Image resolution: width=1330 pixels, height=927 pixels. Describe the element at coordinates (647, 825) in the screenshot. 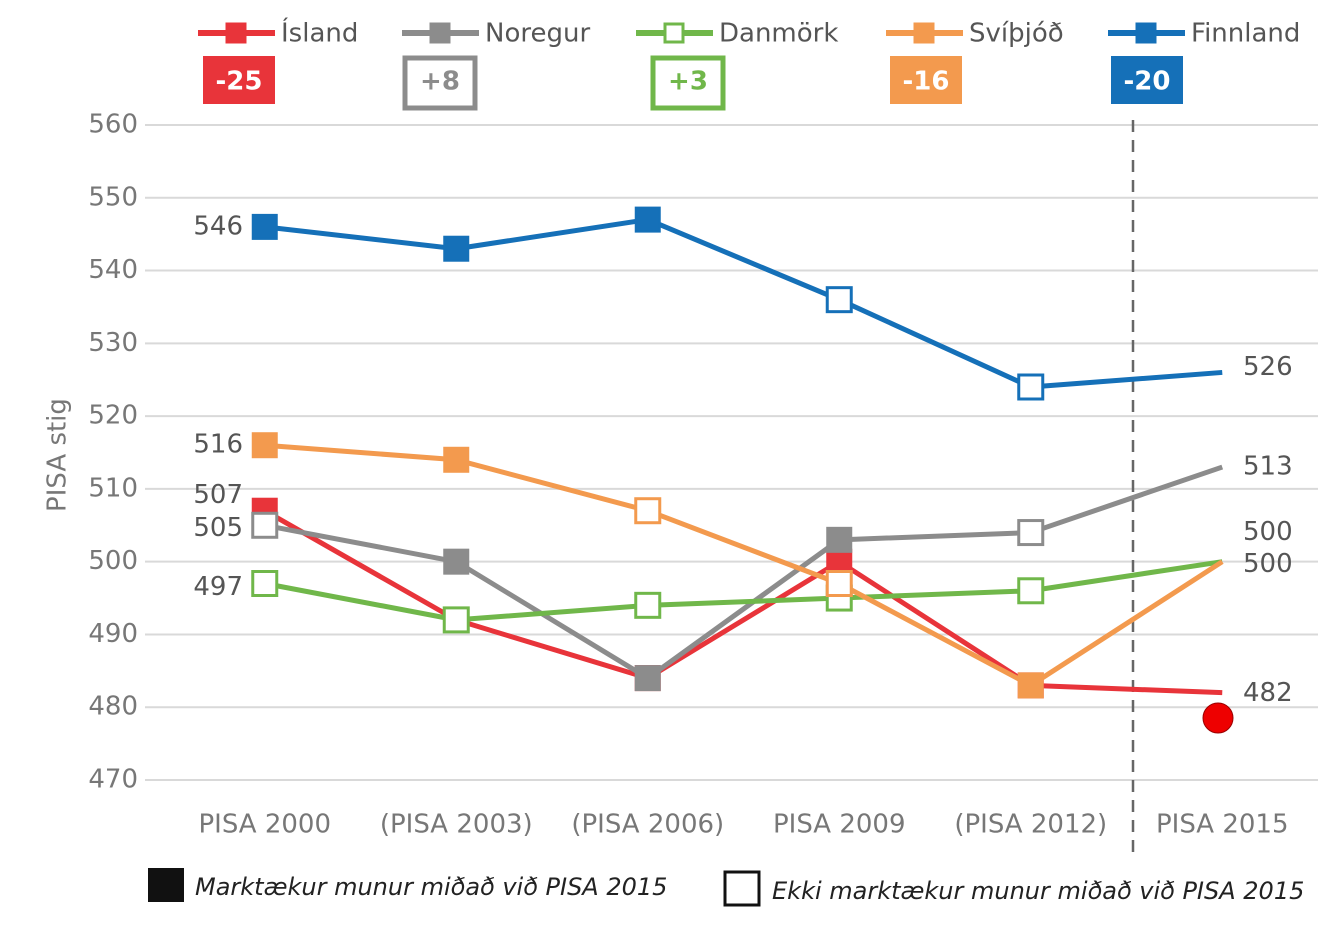

I see `x-tick-label: (PISA 2006)` at that location.